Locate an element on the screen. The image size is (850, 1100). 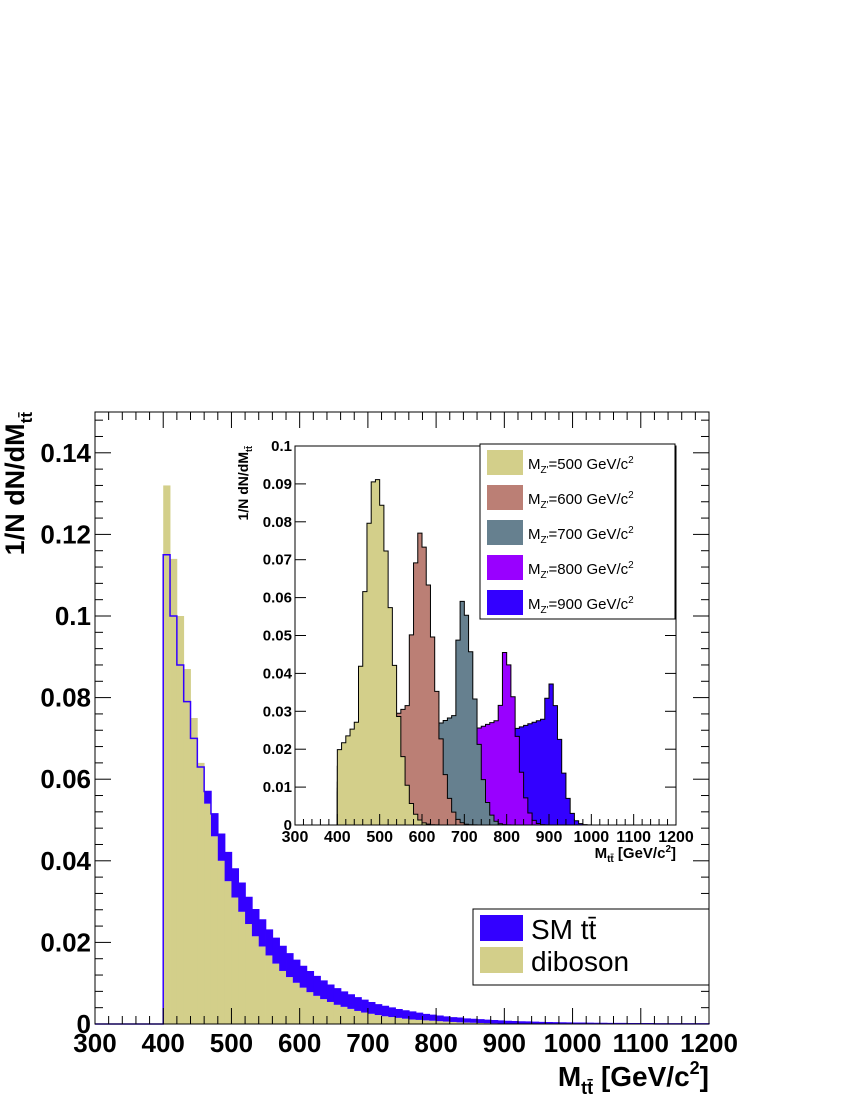
inset-y-tick-label: 0.07 is located at coordinates (277, 560).